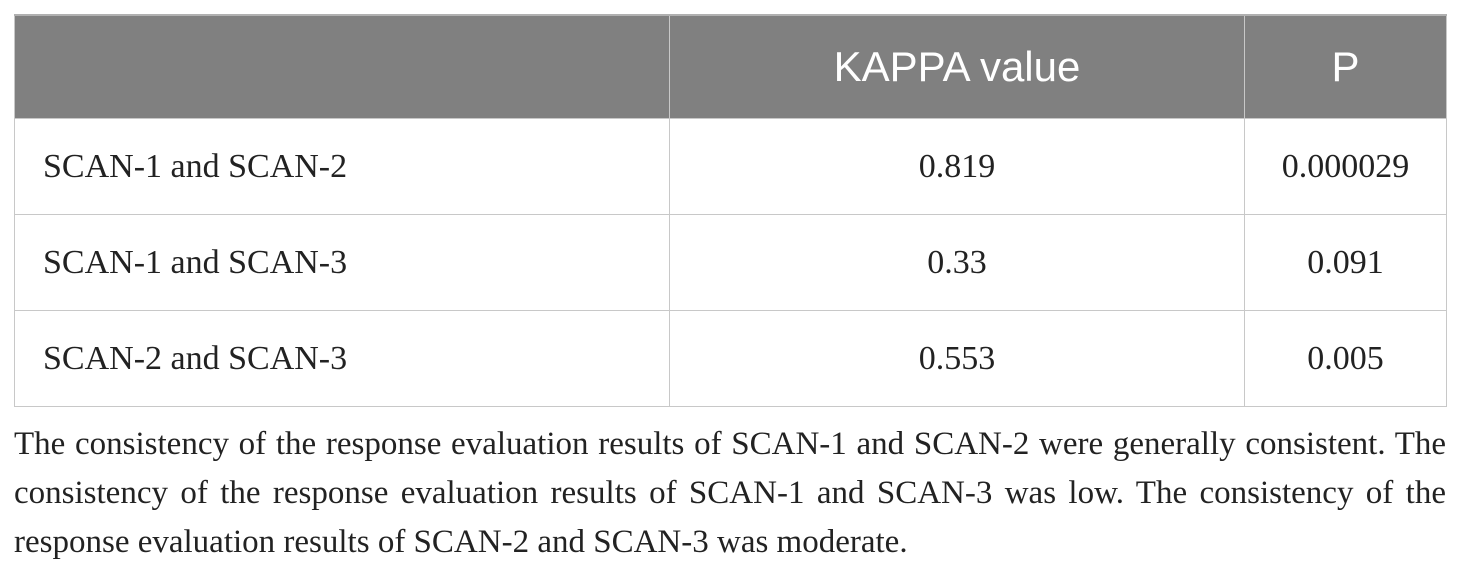 The width and height of the screenshot is (1460, 576). What do you see at coordinates (342, 66) in the screenshot?
I see `header-comparison` at bounding box center [342, 66].